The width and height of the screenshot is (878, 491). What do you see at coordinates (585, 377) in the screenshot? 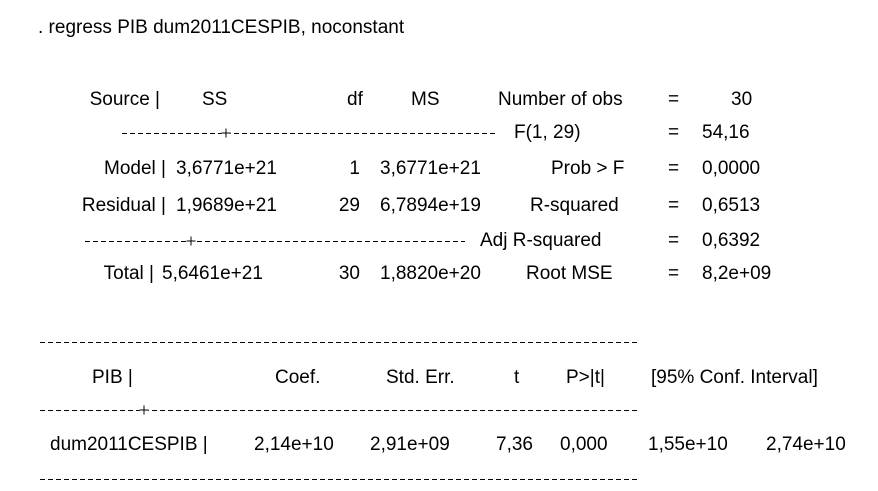
I see `coef-header: P>|t|` at bounding box center [585, 377].